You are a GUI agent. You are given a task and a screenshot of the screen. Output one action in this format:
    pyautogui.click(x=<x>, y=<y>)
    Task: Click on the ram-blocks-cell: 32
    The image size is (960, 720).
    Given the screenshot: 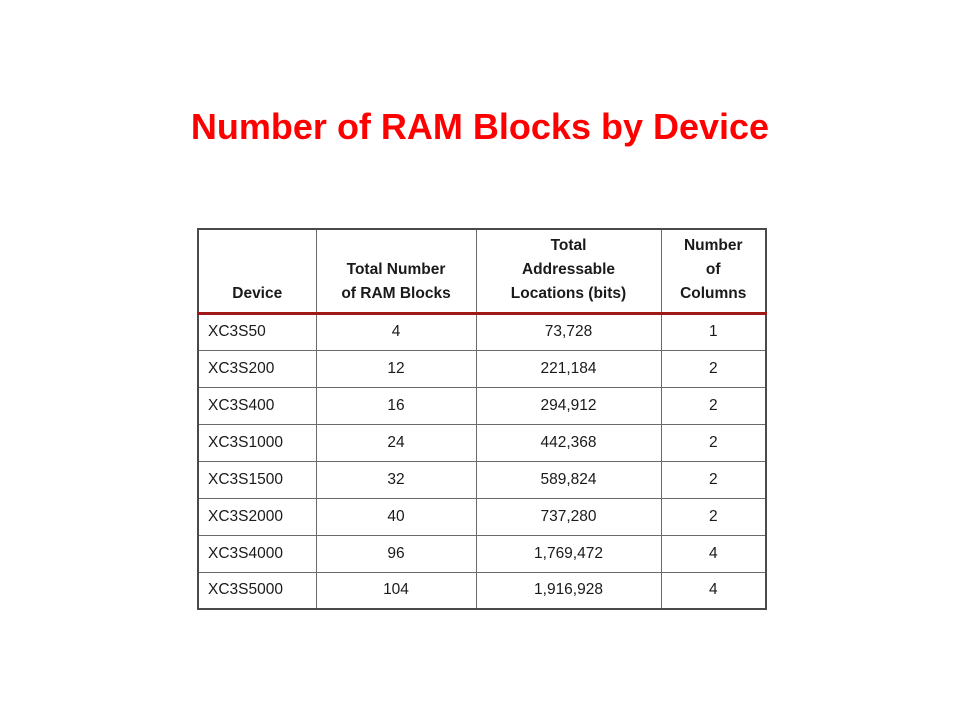 What is the action you would take?
    pyautogui.click(x=396, y=479)
    